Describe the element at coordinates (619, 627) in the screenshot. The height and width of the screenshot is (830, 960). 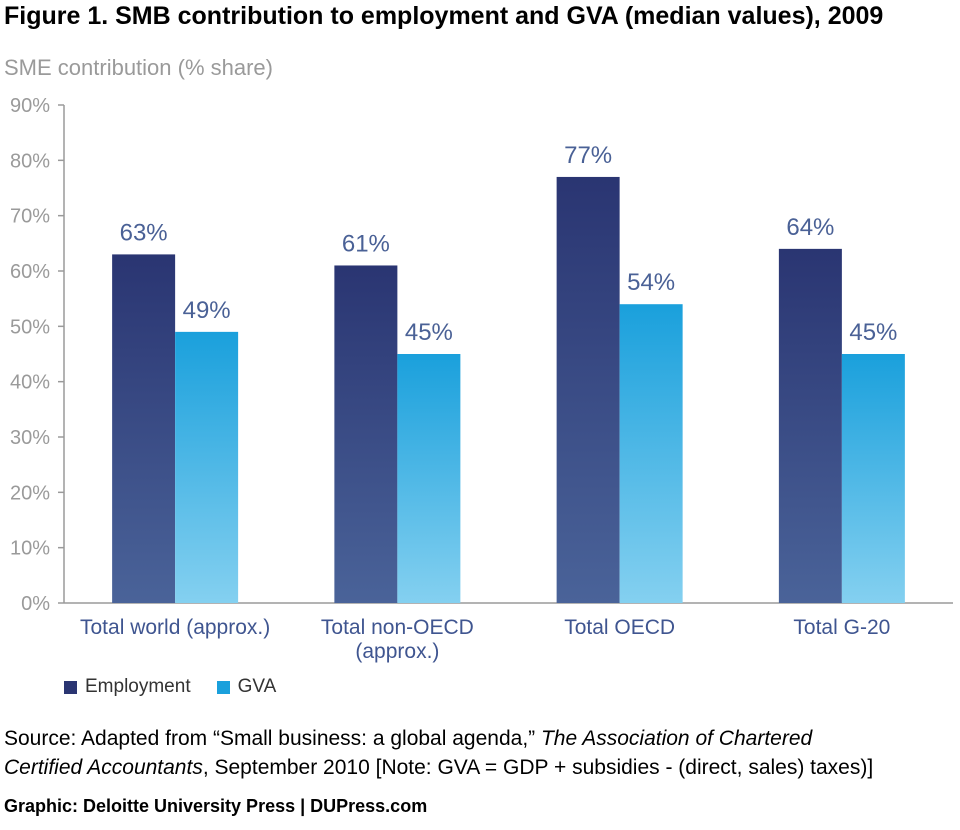
I see `category-label-3: Total OECD` at that location.